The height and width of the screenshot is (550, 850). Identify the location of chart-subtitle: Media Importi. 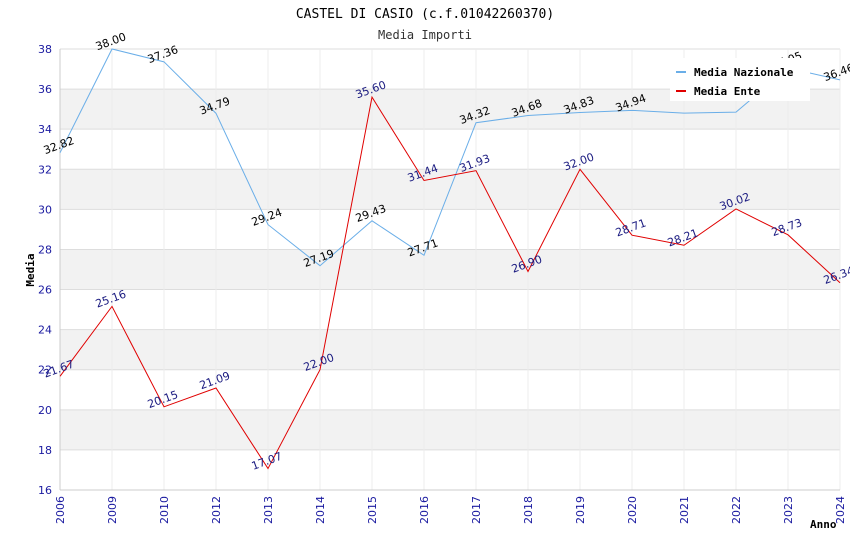
(425, 35).